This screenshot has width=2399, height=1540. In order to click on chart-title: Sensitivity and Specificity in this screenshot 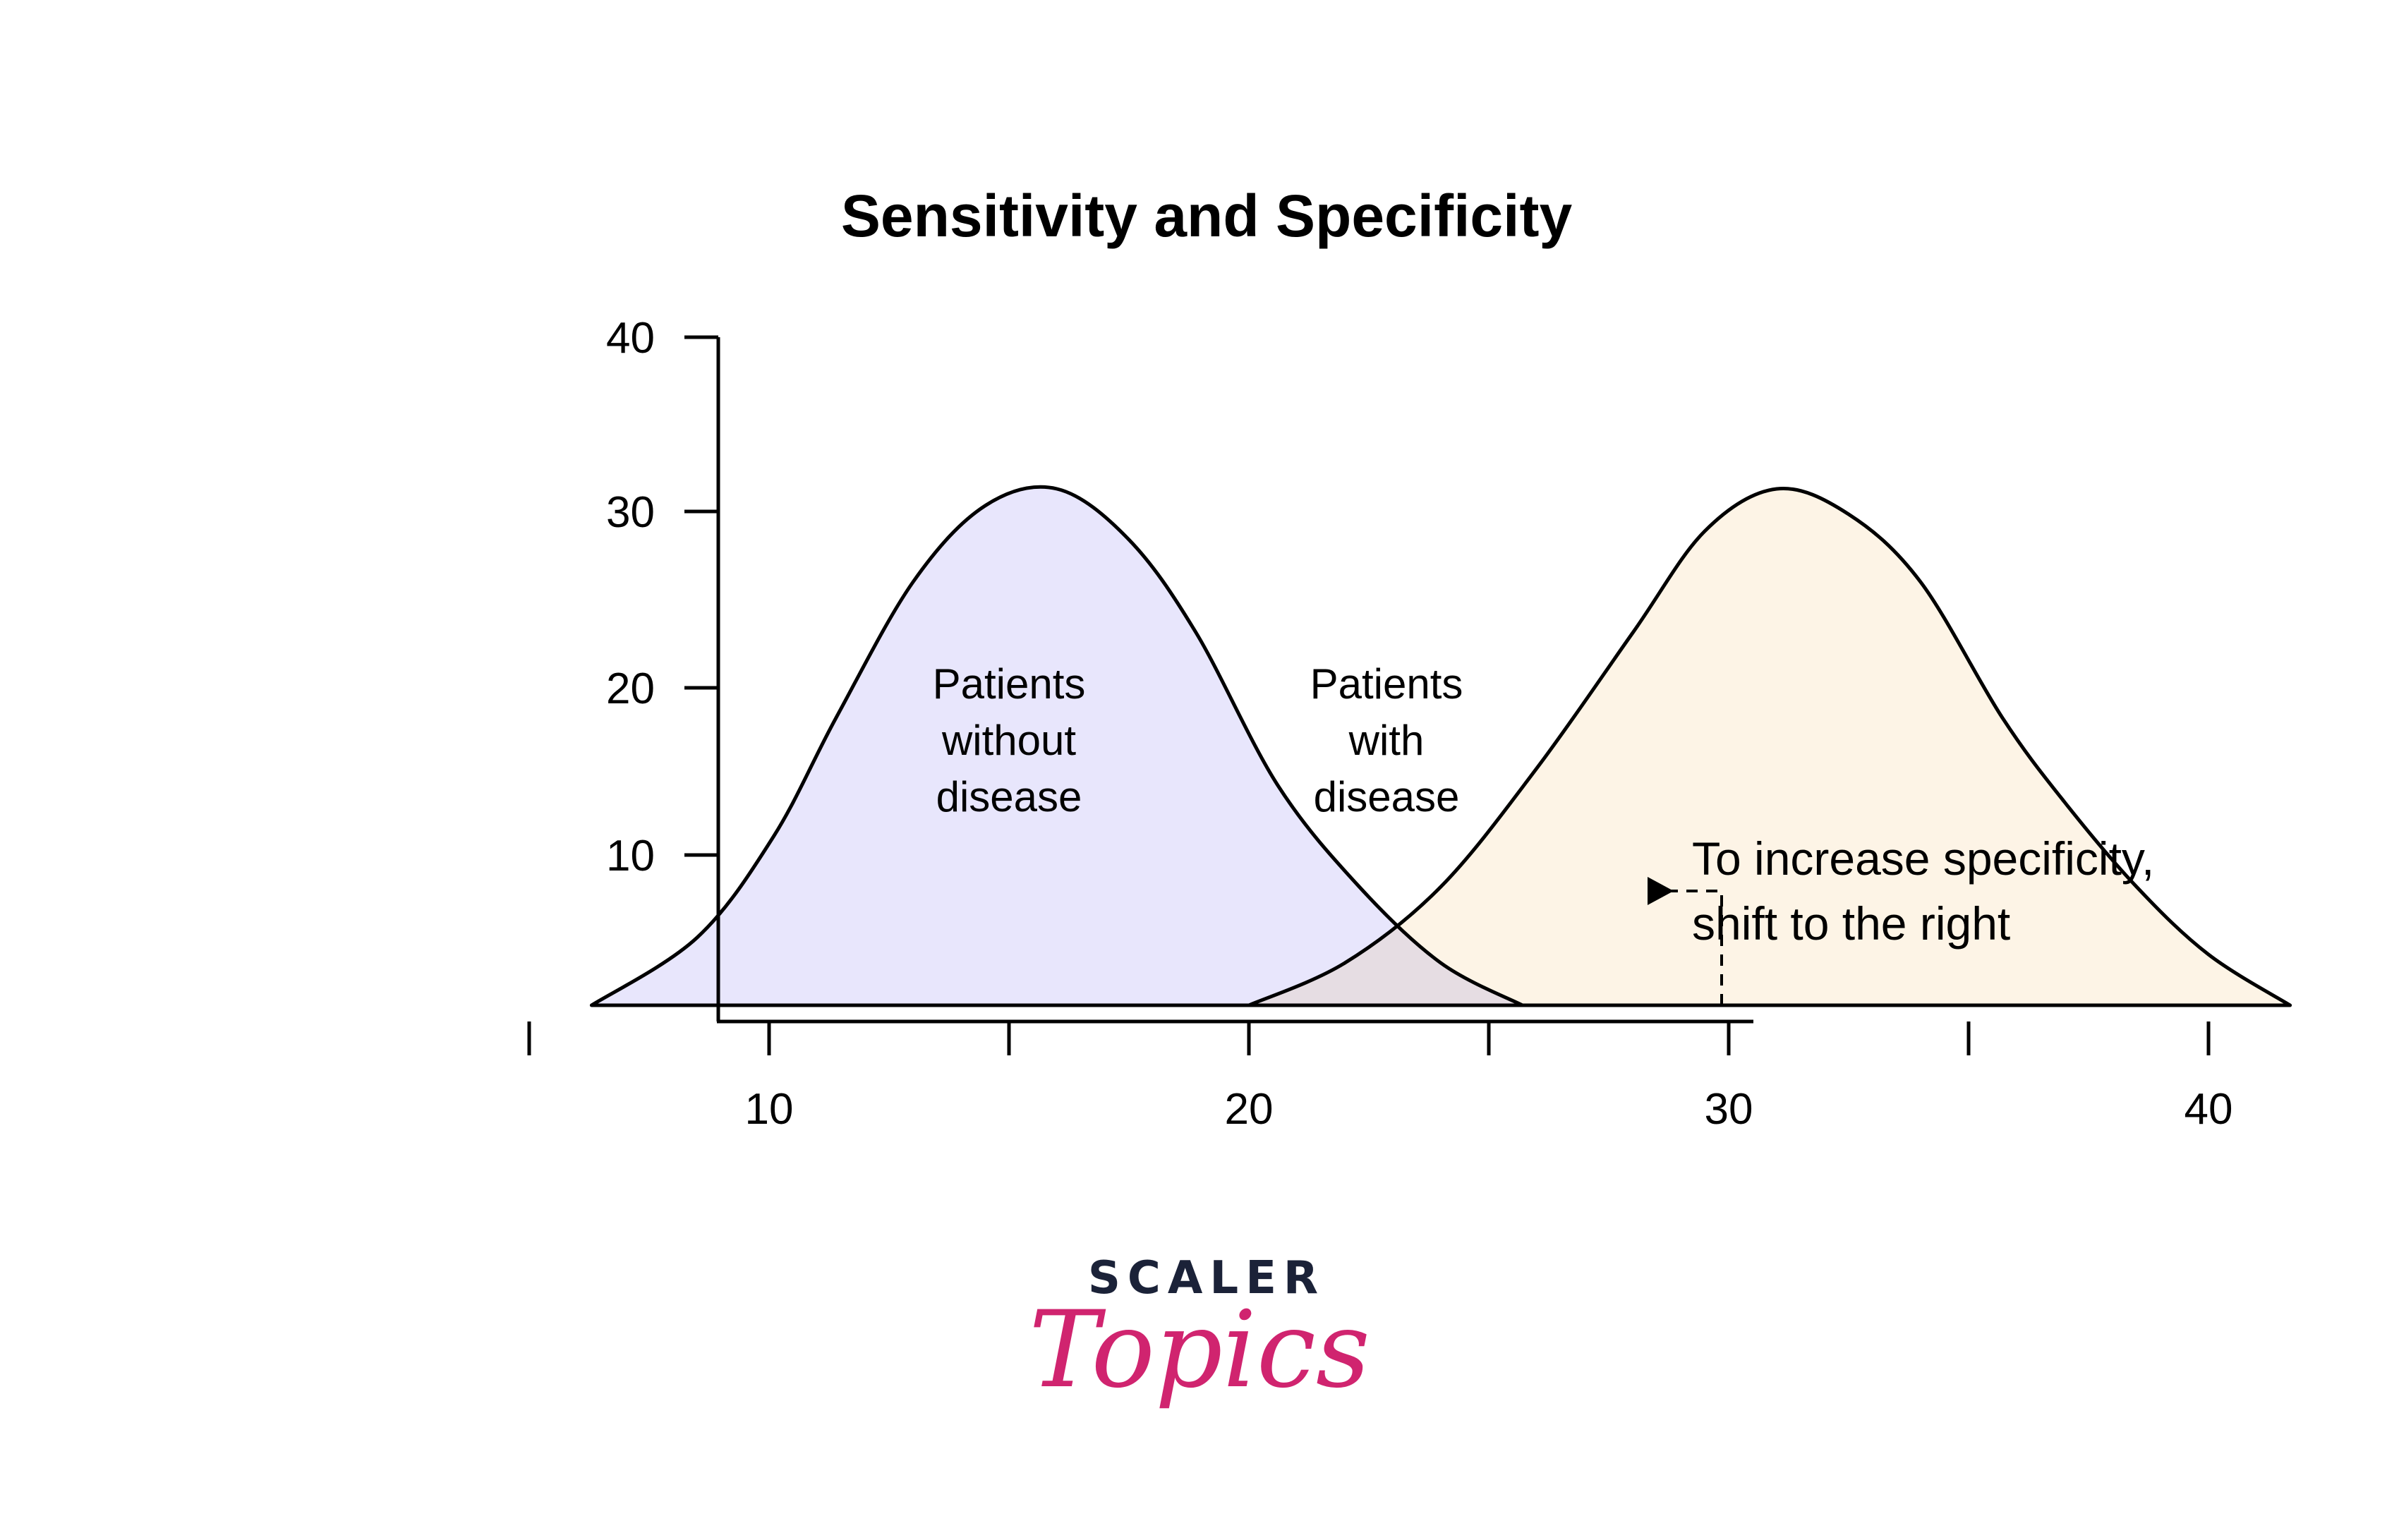, I will do `click(1207, 216)`.